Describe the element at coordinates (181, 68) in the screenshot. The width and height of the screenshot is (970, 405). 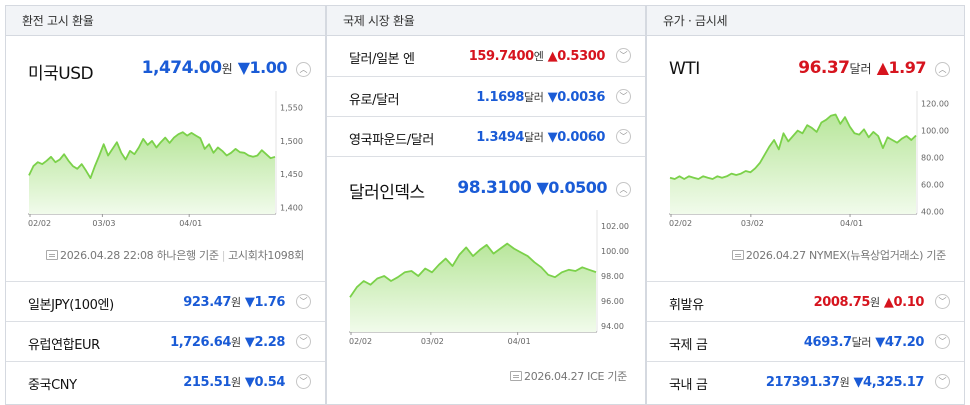
I see `usd-price: 1,474.00` at that location.